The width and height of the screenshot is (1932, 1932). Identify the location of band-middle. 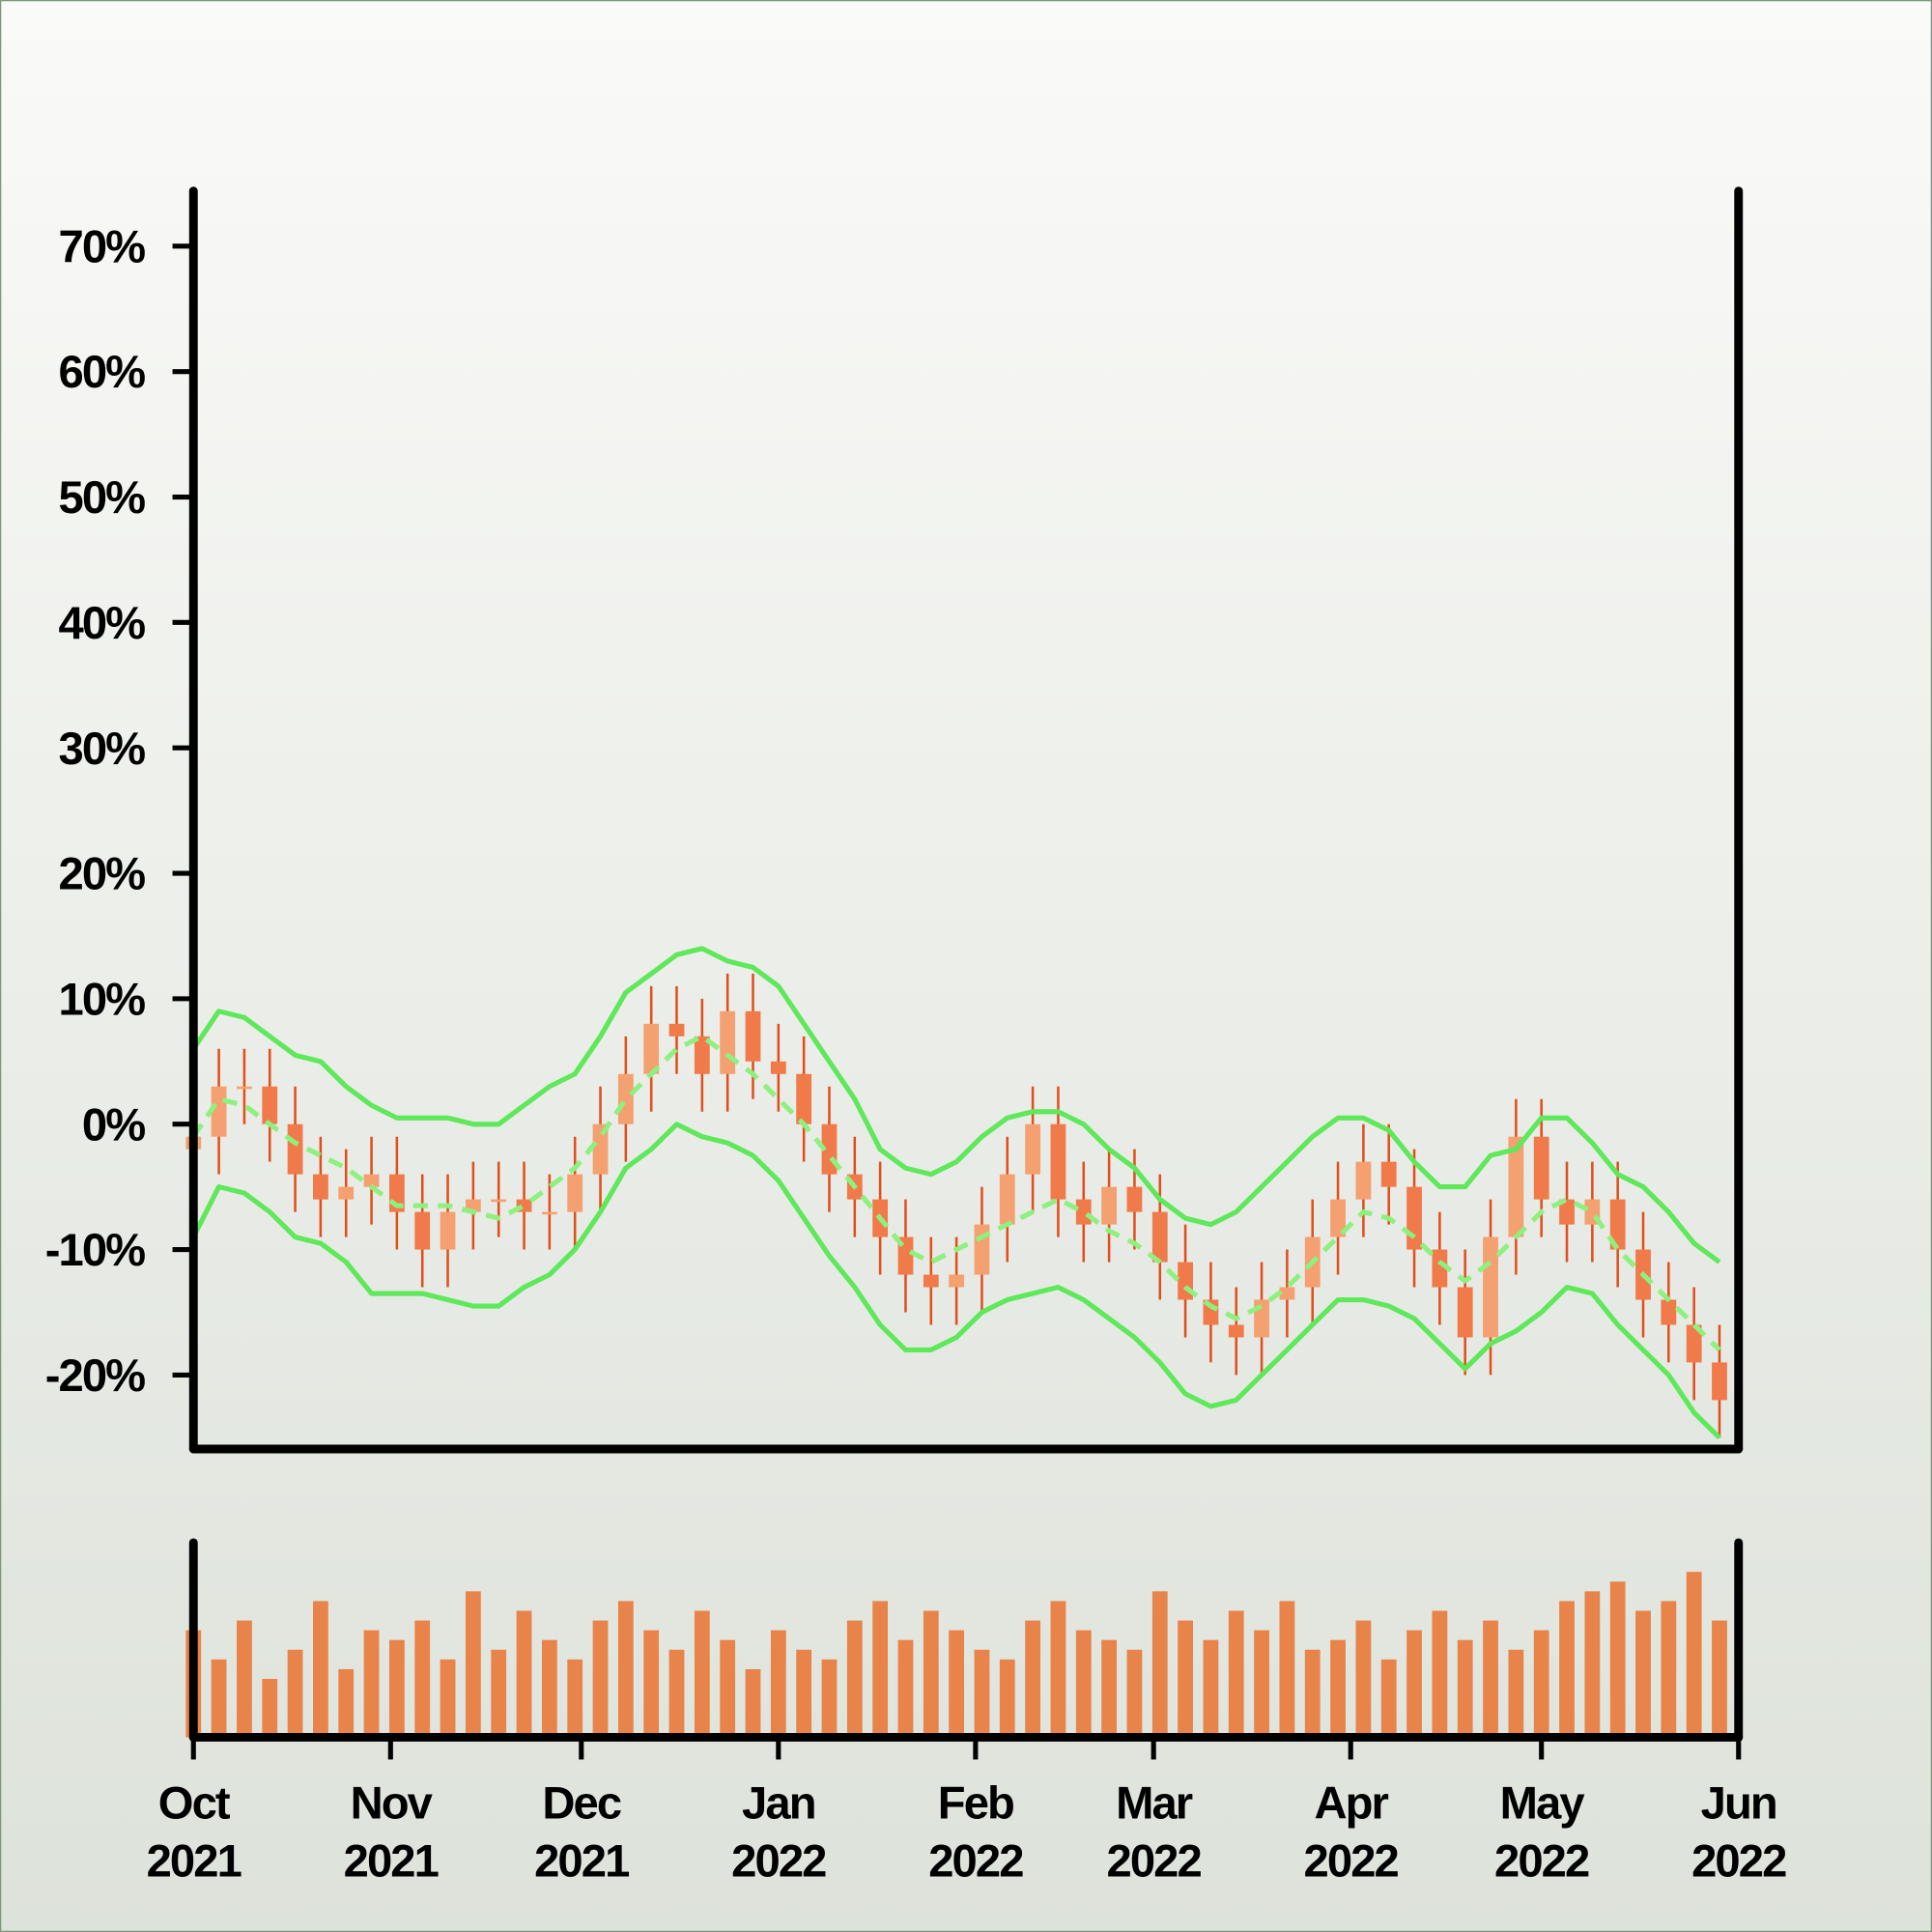
(956, 1193).